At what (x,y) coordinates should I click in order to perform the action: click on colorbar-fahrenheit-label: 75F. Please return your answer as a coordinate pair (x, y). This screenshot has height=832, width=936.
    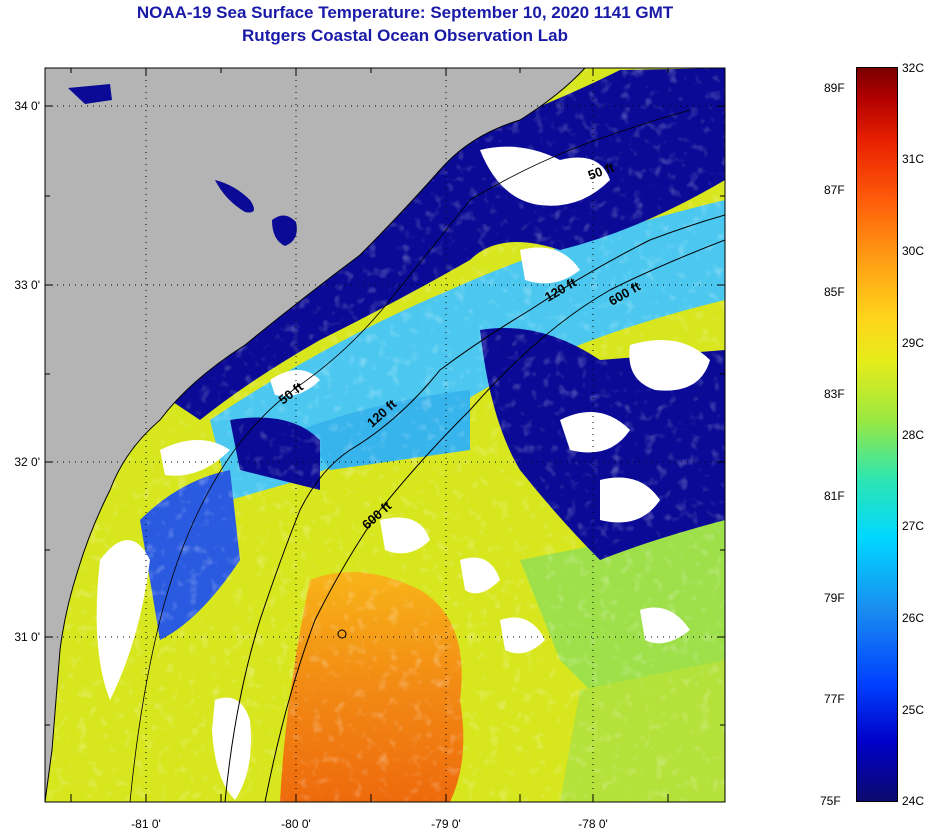
    Looking at the image, I should click on (830, 801).